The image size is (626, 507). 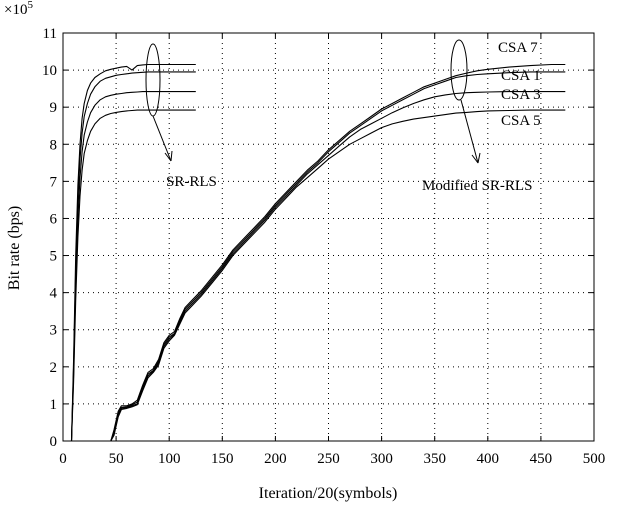 What do you see at coordinates (14, 248) in the screenshot?
I see `y-axis-label: Bit rate (bps)` at bounding box center [14, 248].